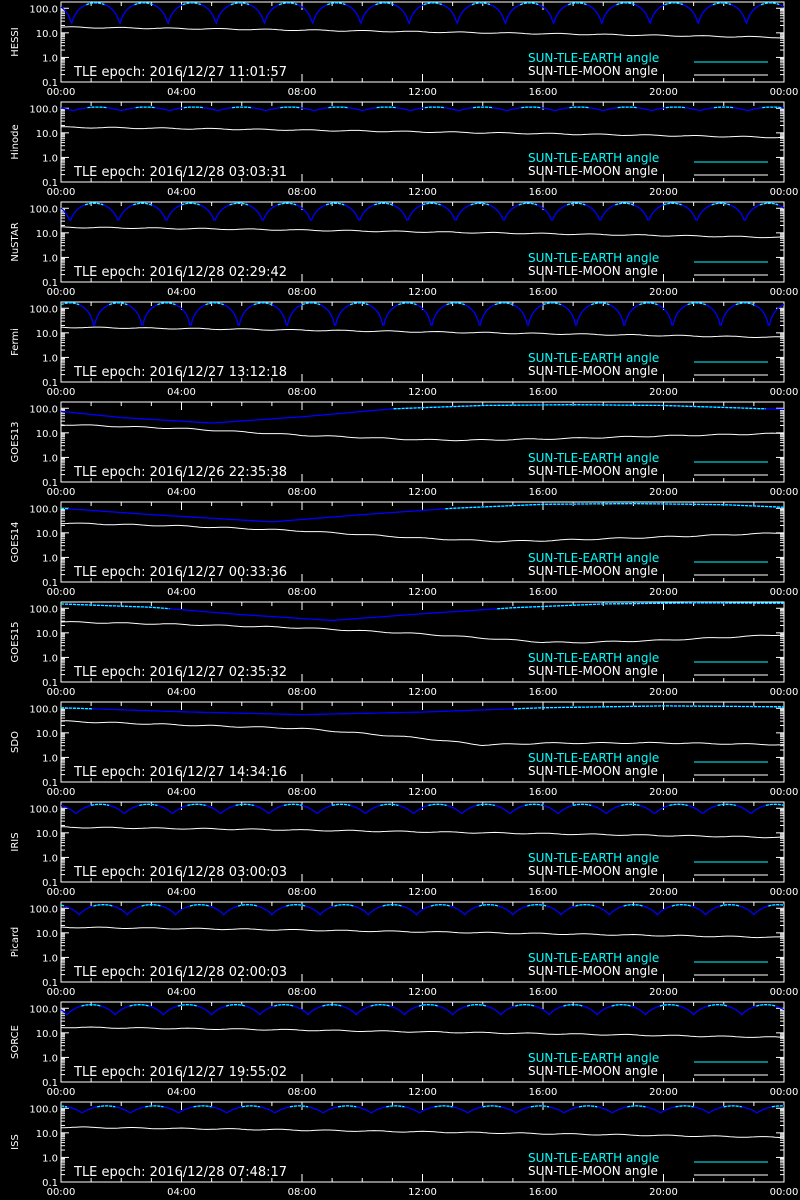 This screenshot has width=800, height=1200. Describe the element at coordinates (15, 942) in the screenshot. I see `satellite-label: Picard` at that location.